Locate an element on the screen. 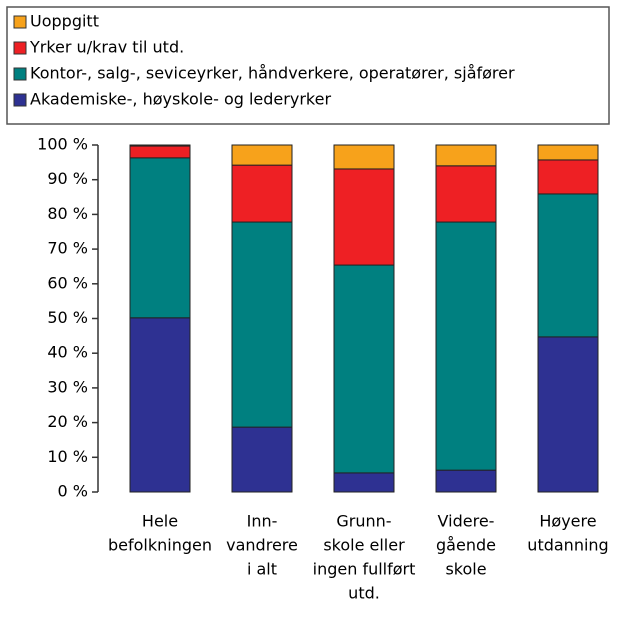 The width and height of the screenshot is (619, 619). y-tick-label: 60 % is located at coordinates (67, 282).